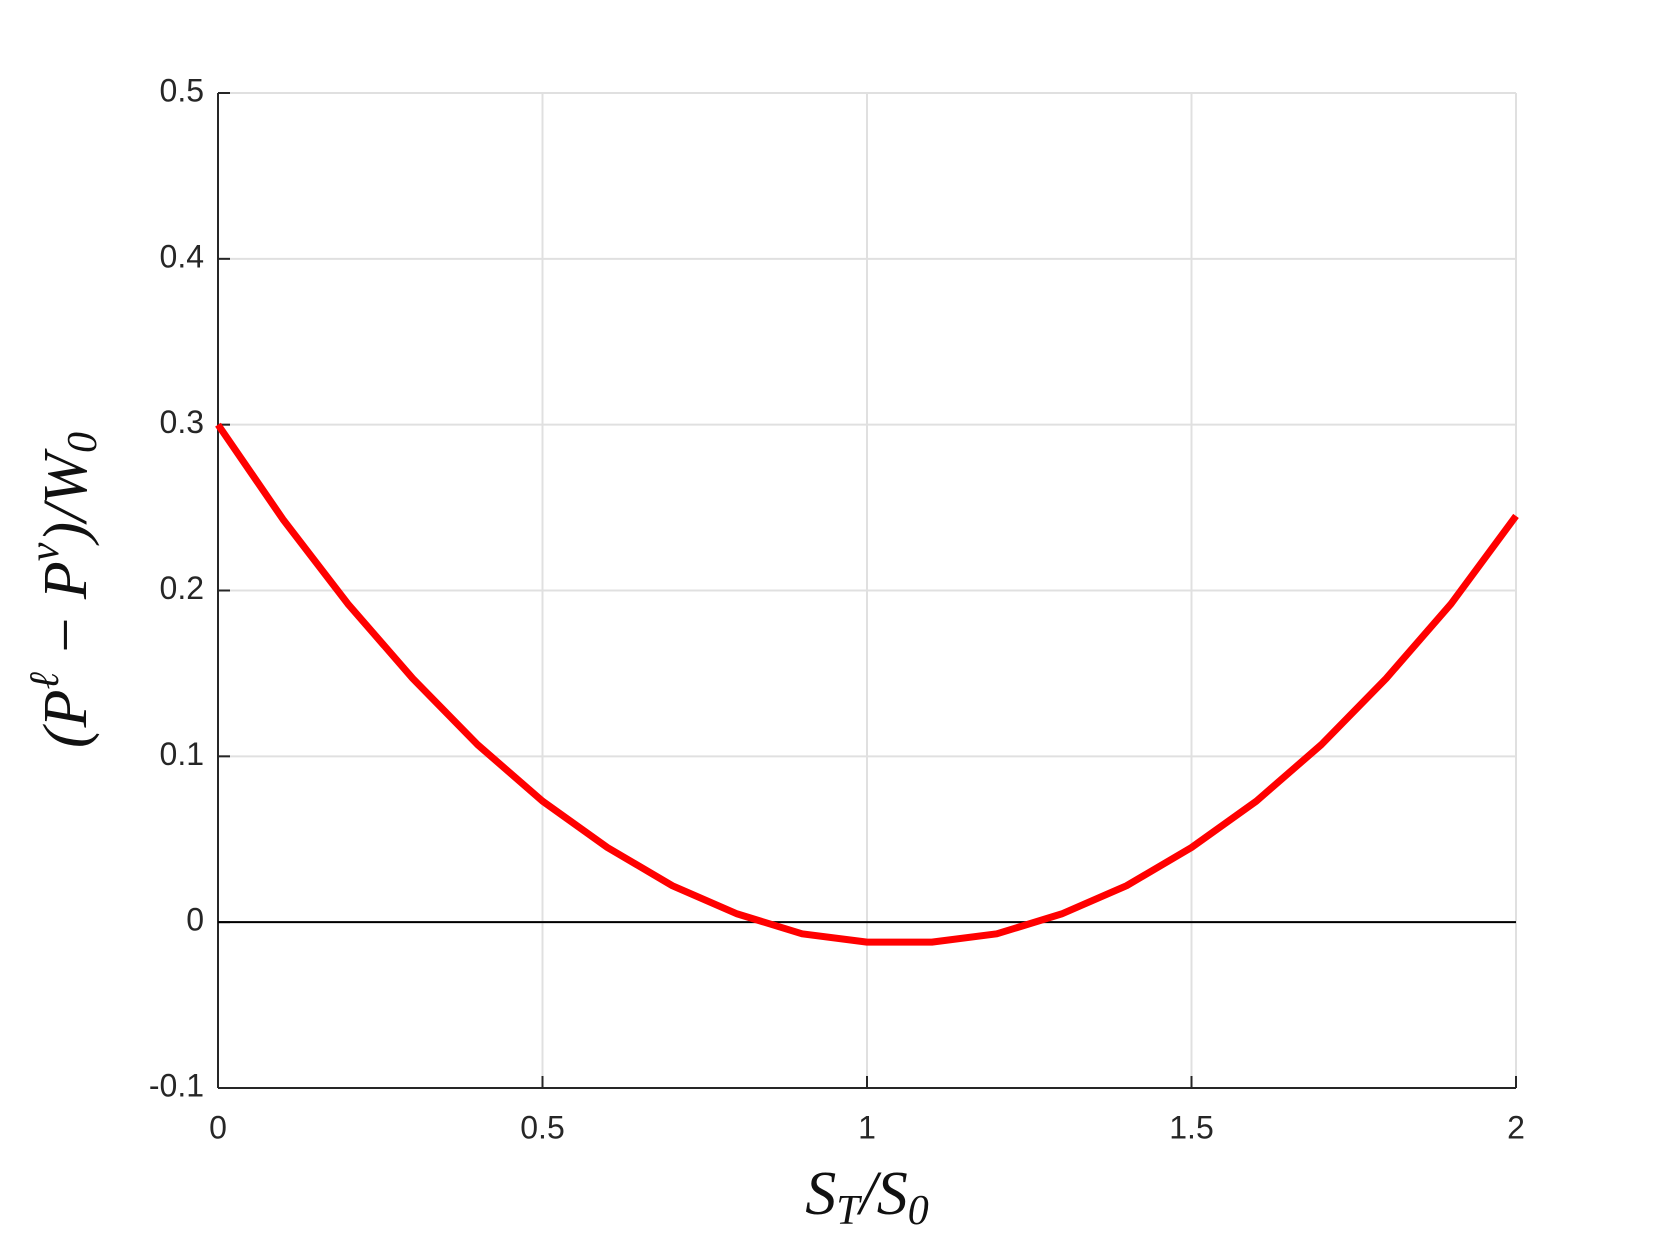 The width and height of the screenshot is (1661, 1246). I want to click on x-label-part: T, so click(849, 1211).